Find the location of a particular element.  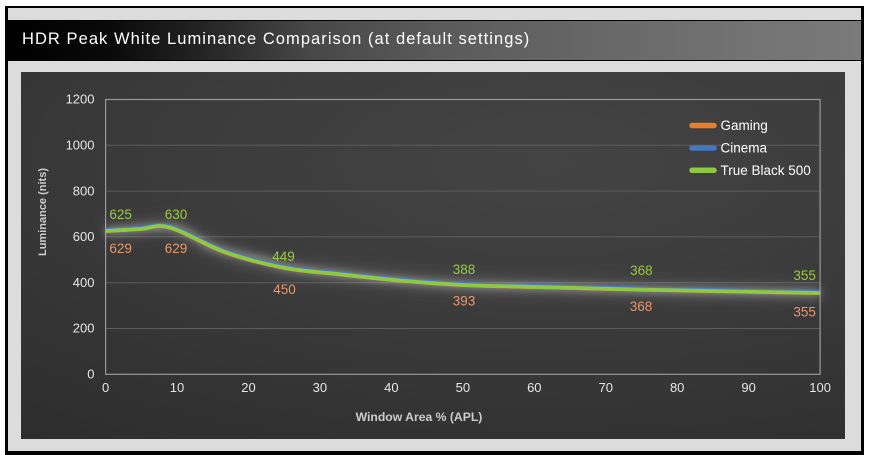

svg-text: 600 is located at coordinates (84, 236).